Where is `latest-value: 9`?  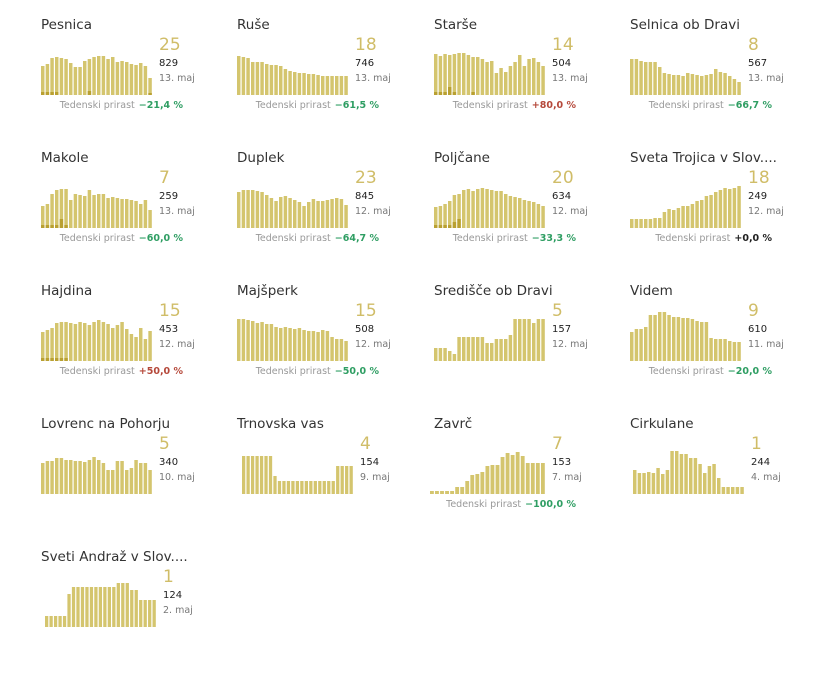
latest-value: 9 is located at coordinates (753, 311).